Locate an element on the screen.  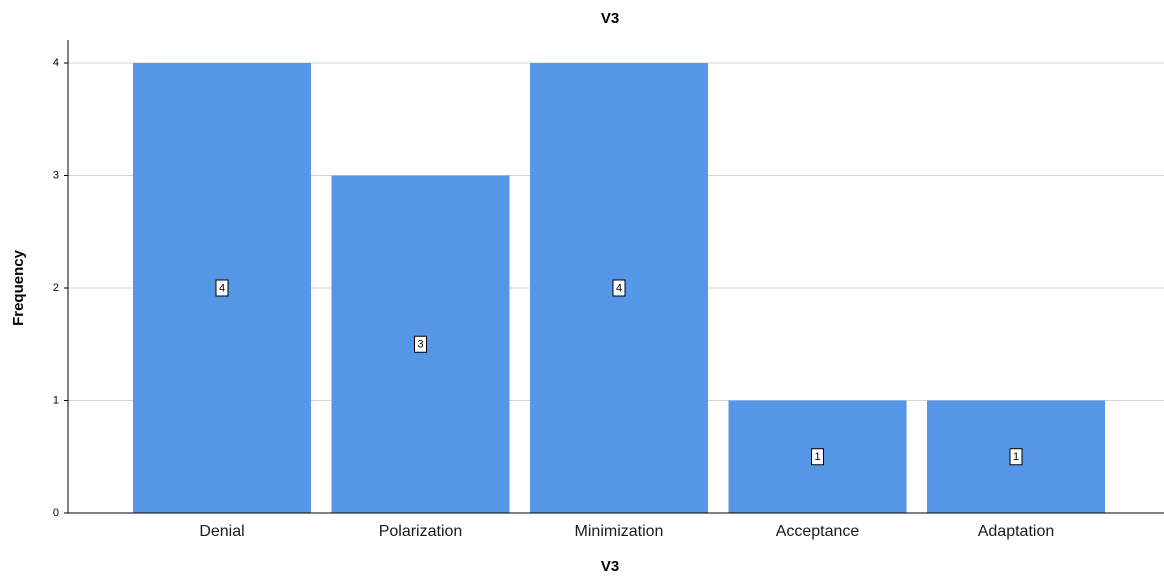
x-tick-label: Polarization is located at coordinates (421, 531).